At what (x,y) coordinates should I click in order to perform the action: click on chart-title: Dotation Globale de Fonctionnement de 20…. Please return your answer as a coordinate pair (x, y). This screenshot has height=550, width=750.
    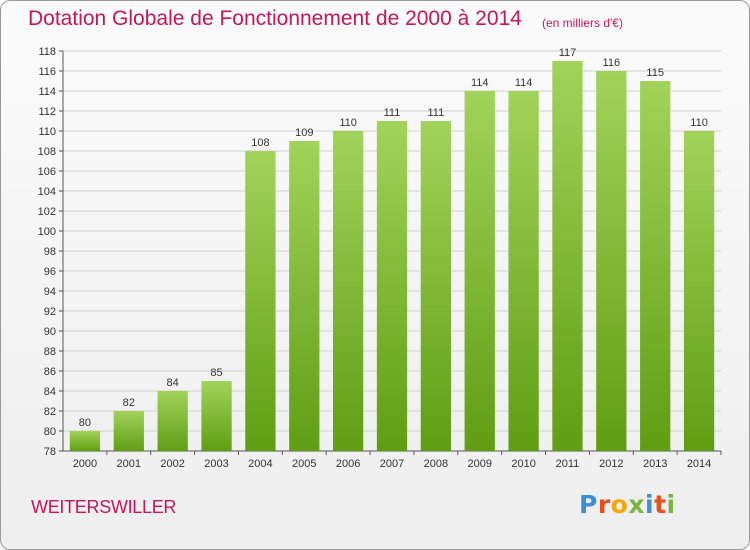
    Looking at the image, I should click on (275, 18).